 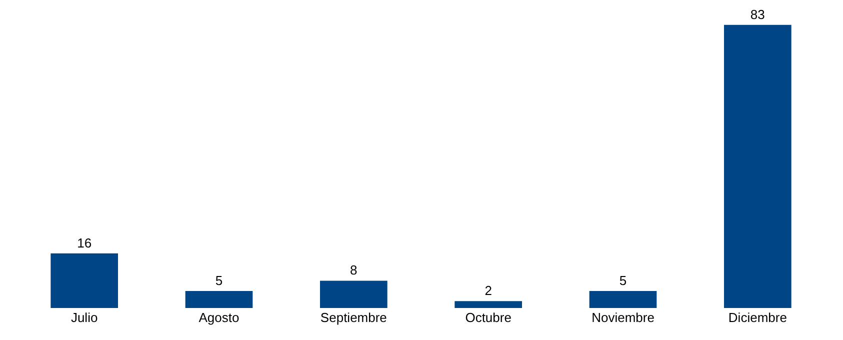 What do you see at coordinates (219, 317) in the screenshot?
I see `x-tick-label: Agosto` at bounding box center [219, 317].